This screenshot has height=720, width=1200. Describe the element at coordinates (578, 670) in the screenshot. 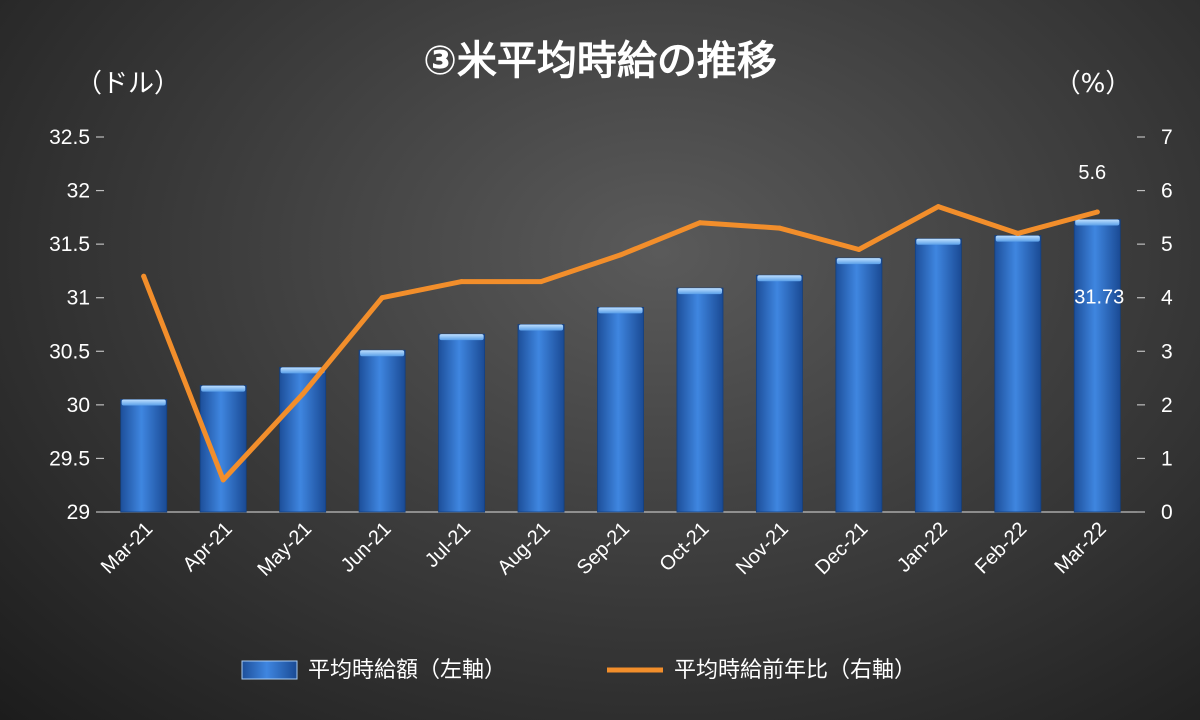

I see `legend: 平均時給額（左軸） 平均時給前年比（右軸）` at that location.